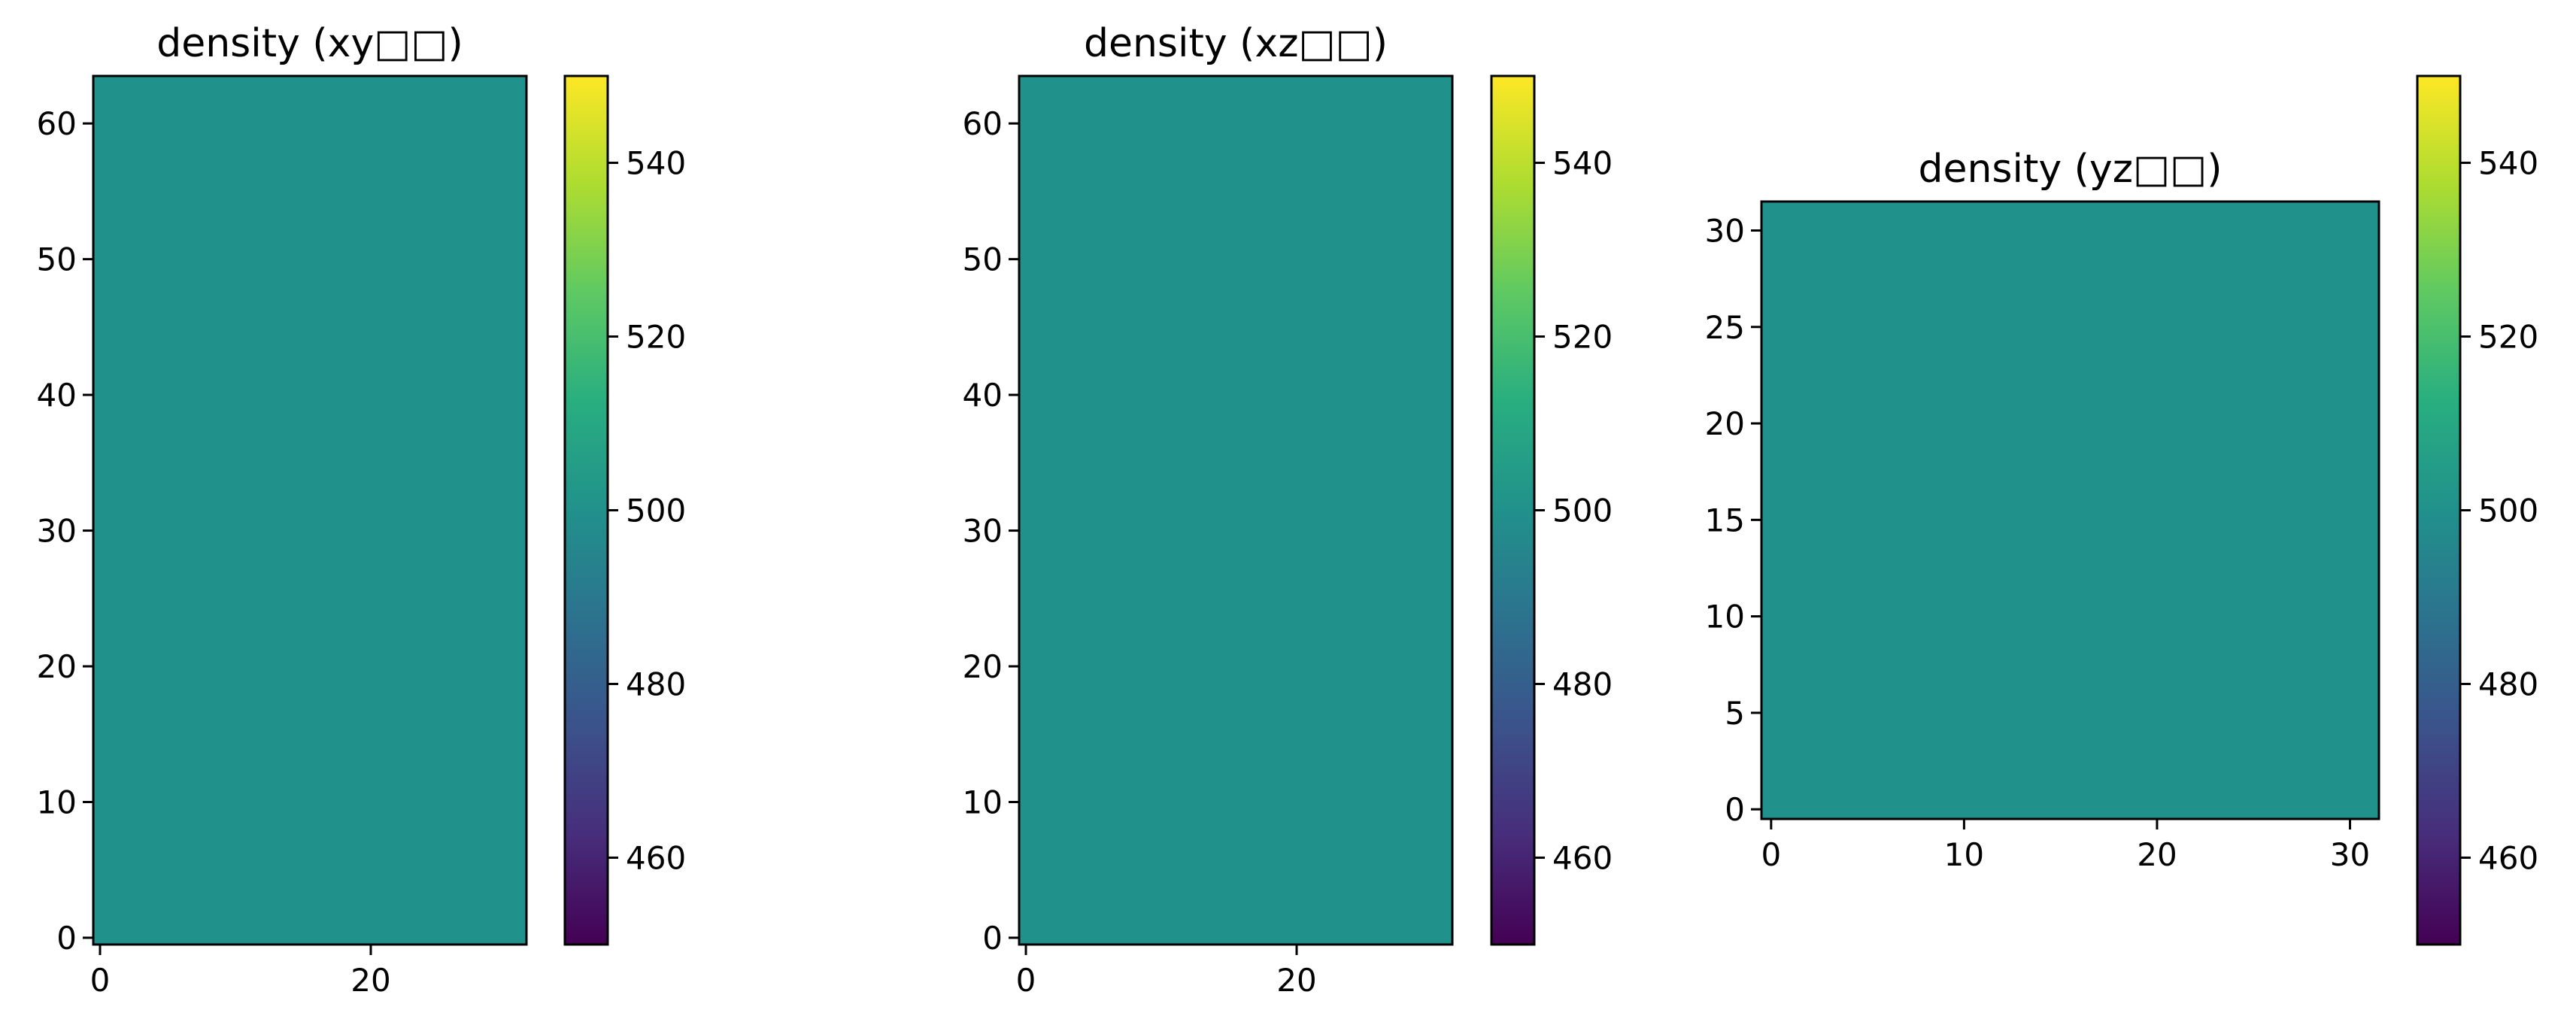 The image size is (2576, 1025). I want to click on chart-title: density (yz□□), so click(2070, 169).